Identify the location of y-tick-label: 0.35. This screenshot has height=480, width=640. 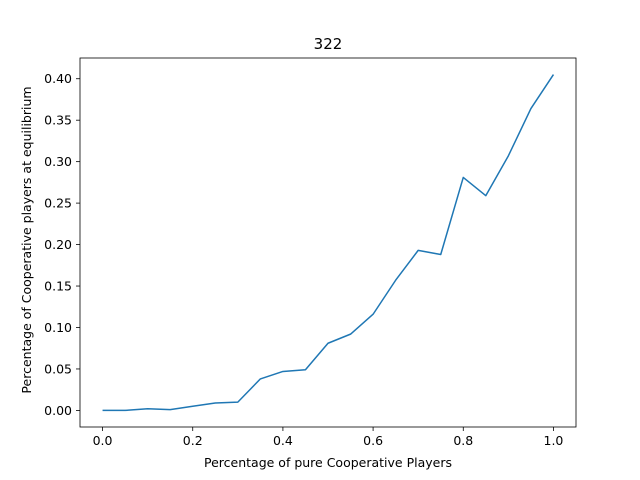
(58, 120).